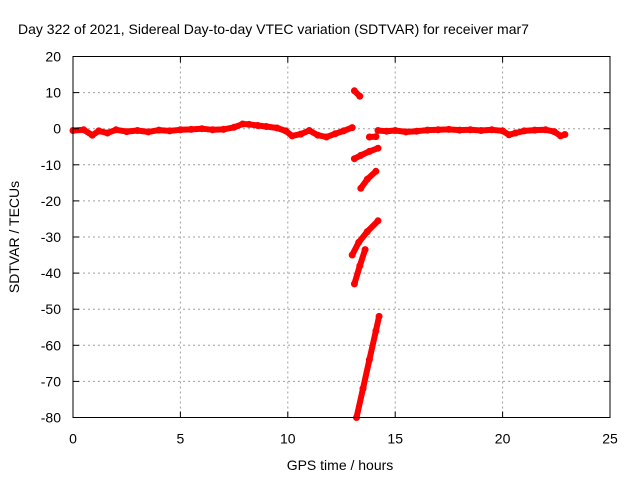 The width and height of the screenshot is (640, 480). Describe the element at coordinates (73, 439) in the screenshot. I see `x-tick-label: 0` at that location.